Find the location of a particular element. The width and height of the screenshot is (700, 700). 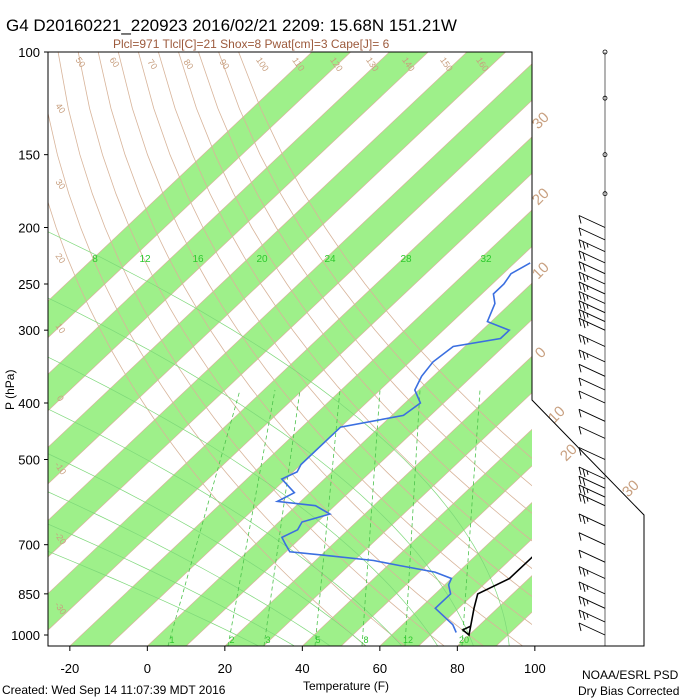

dry-adiabat-label: 70 is located at coordinates (152, 64).